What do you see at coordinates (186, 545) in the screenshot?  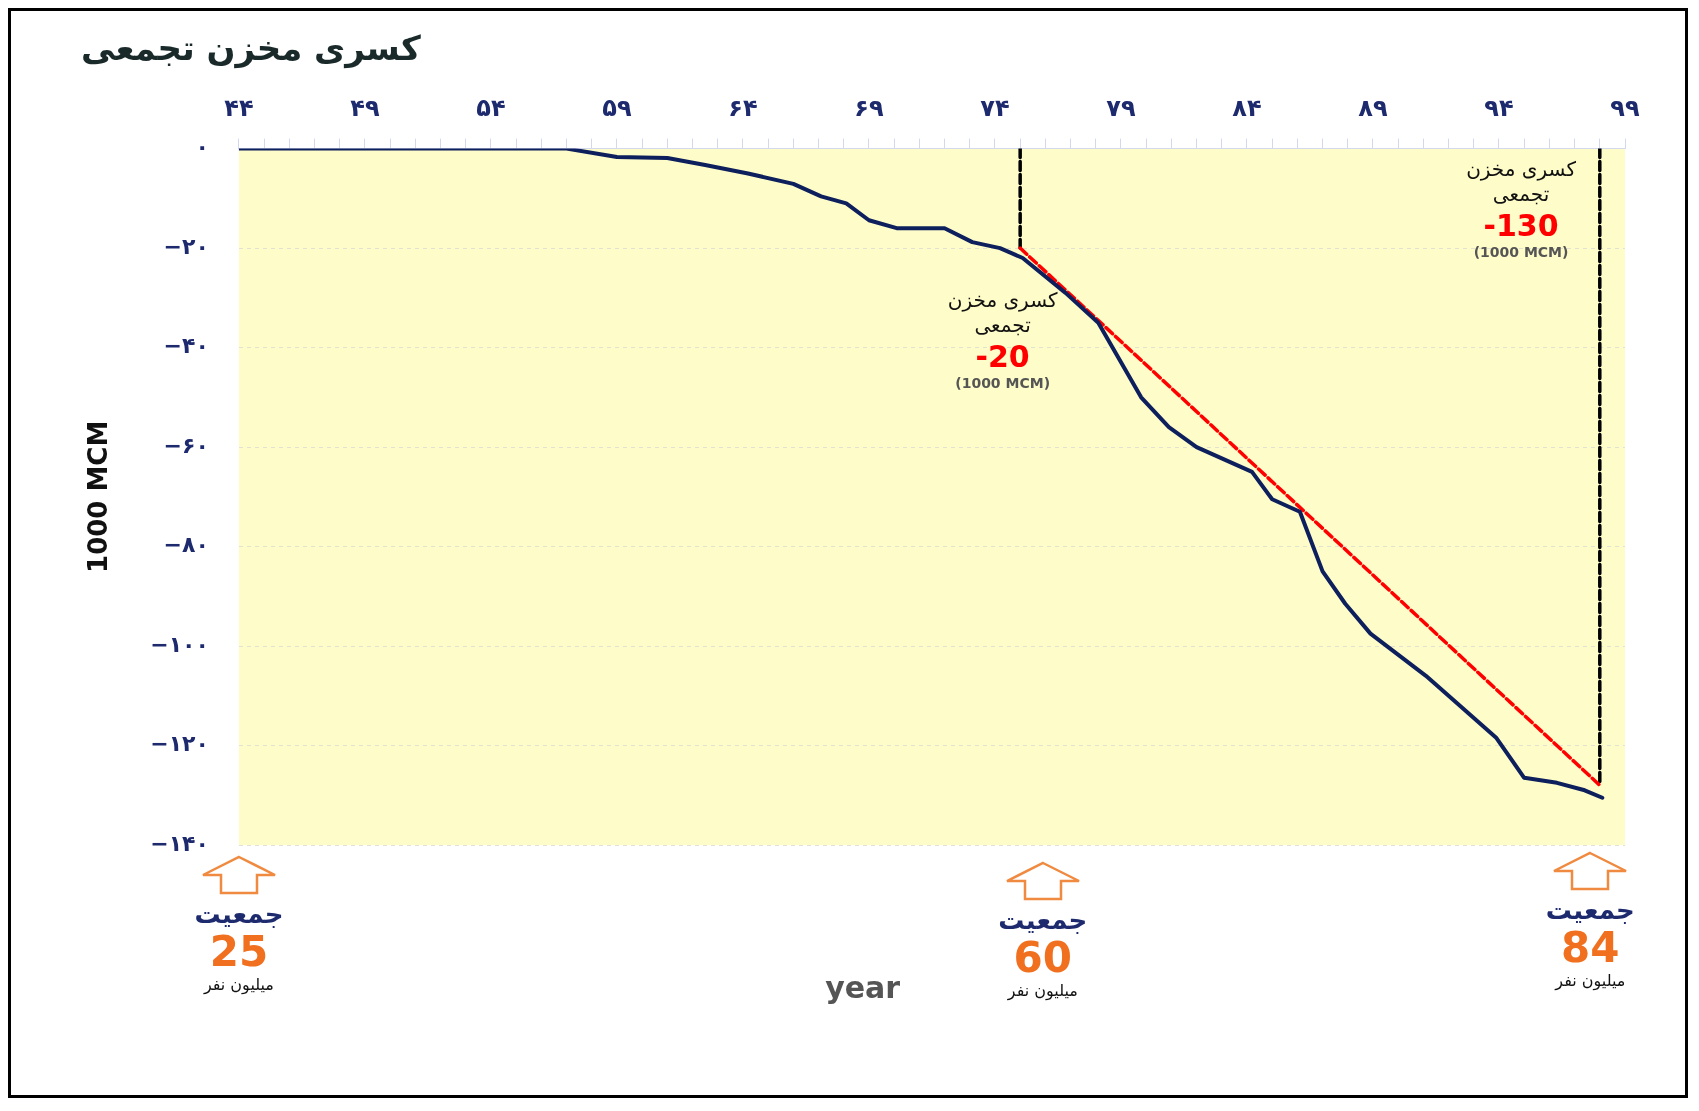 I see `y-tick-label: −۸۰` at bounding box center [186, 545].